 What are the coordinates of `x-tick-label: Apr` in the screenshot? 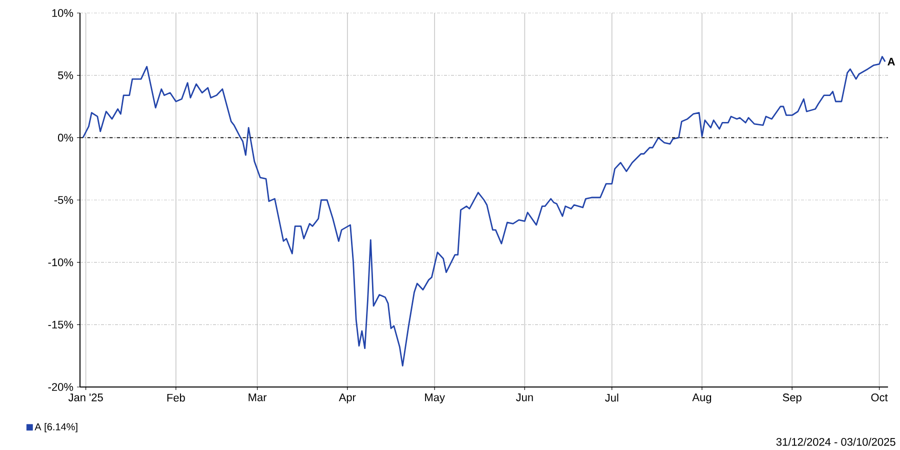 It's located at (347, 399).